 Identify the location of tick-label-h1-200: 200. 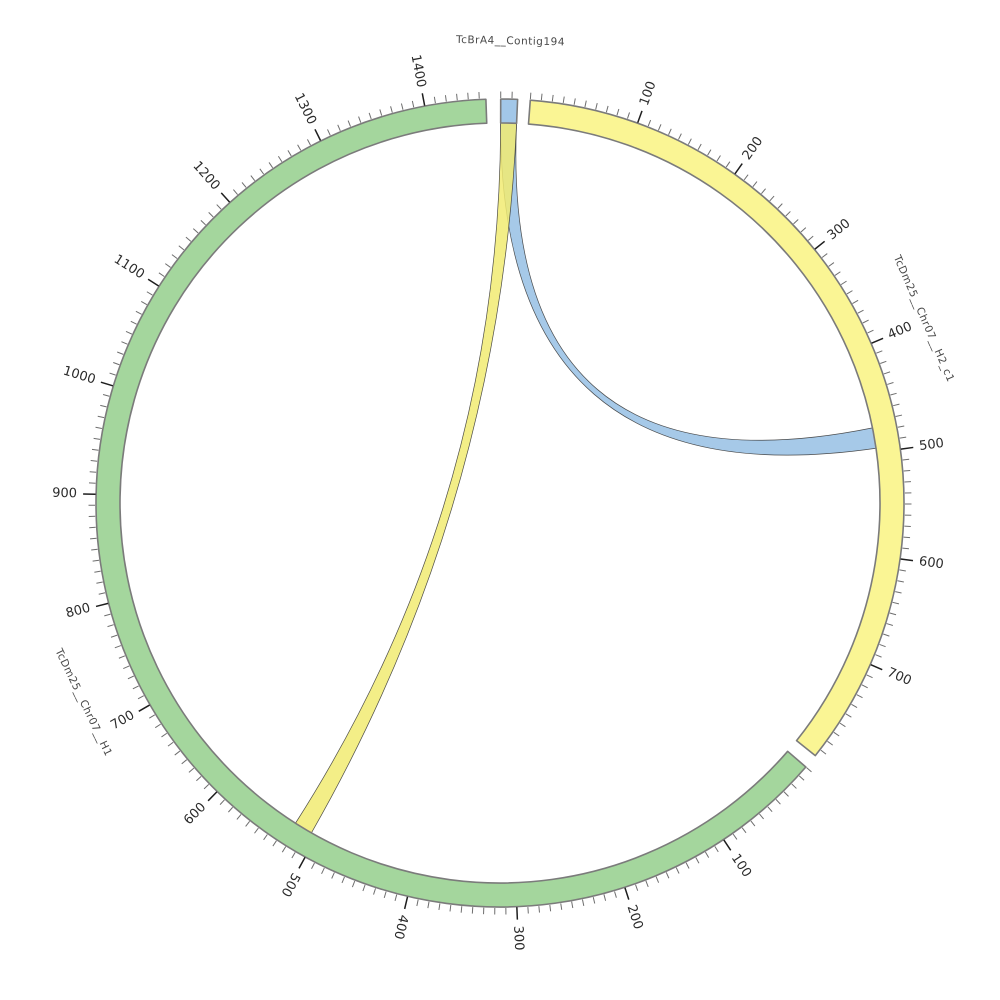
(635, 917).